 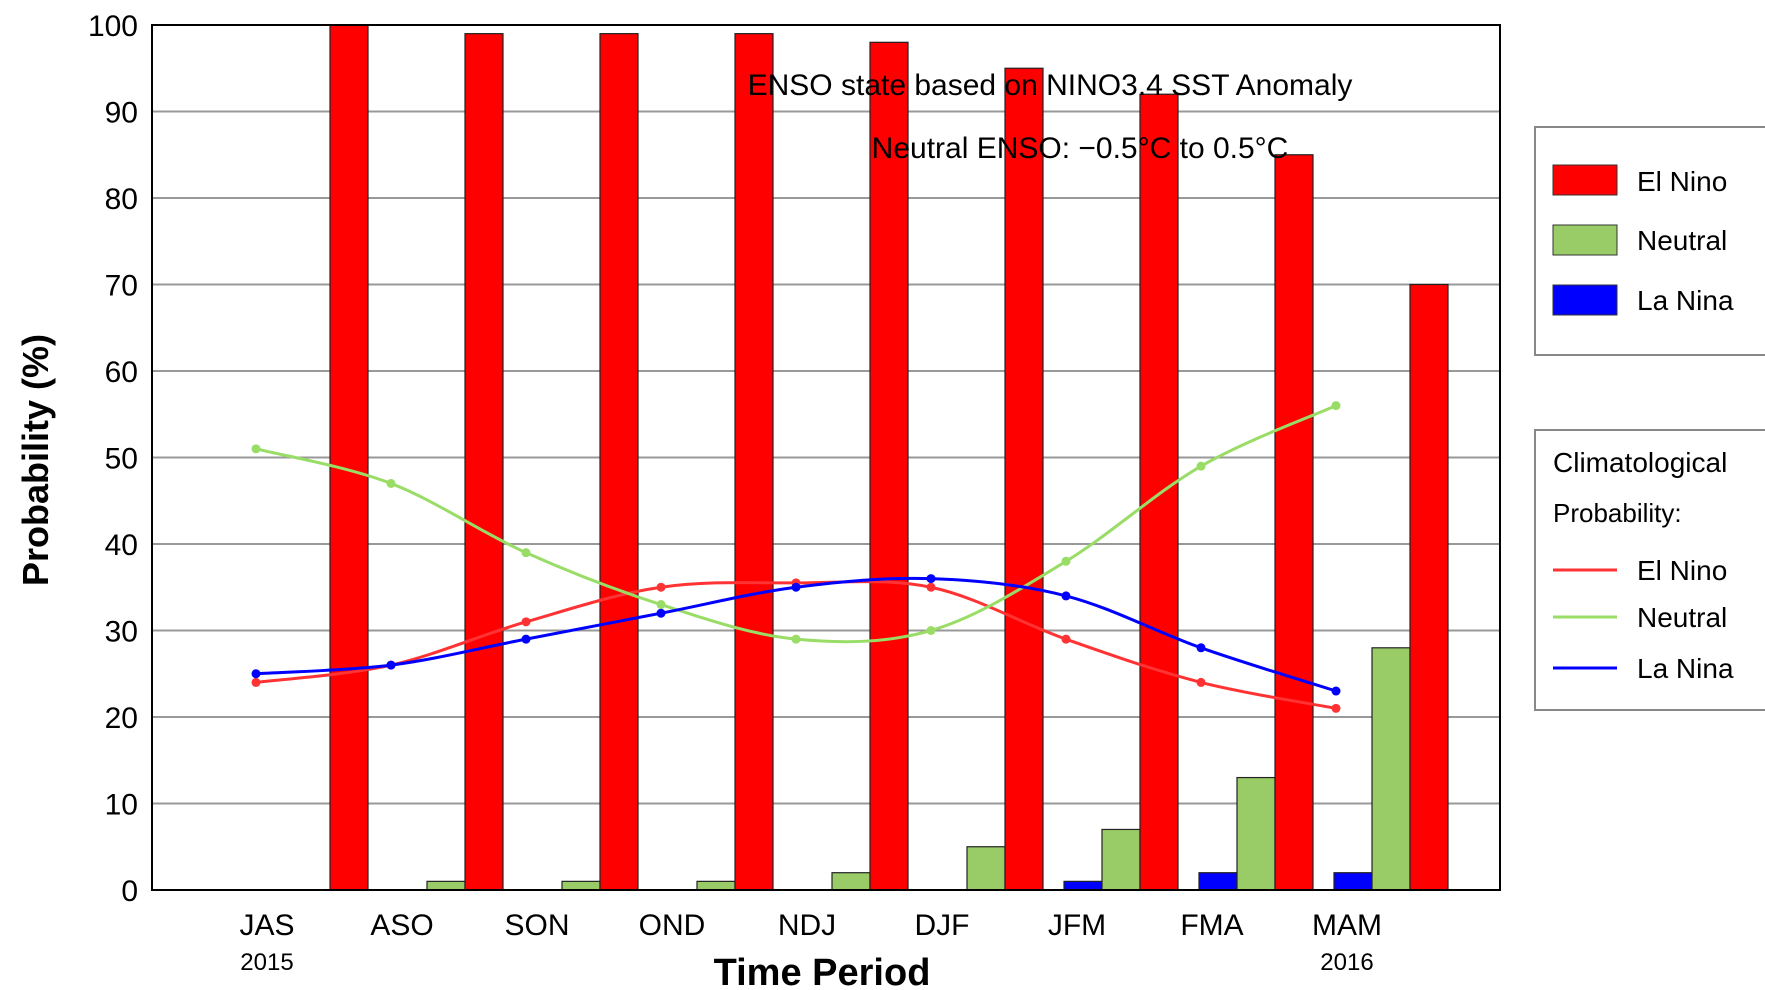 I want to click on x-year-label: 2015, so click(x=266, y=962).